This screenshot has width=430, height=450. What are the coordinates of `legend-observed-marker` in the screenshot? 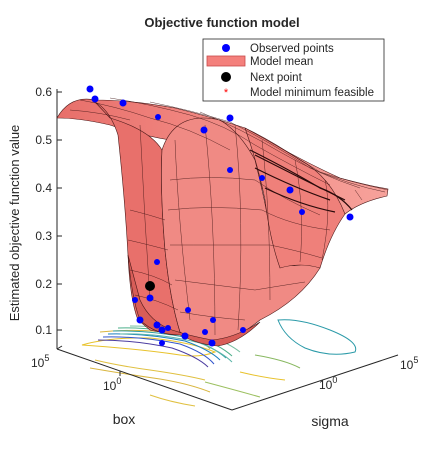 It's located at (226, 48).